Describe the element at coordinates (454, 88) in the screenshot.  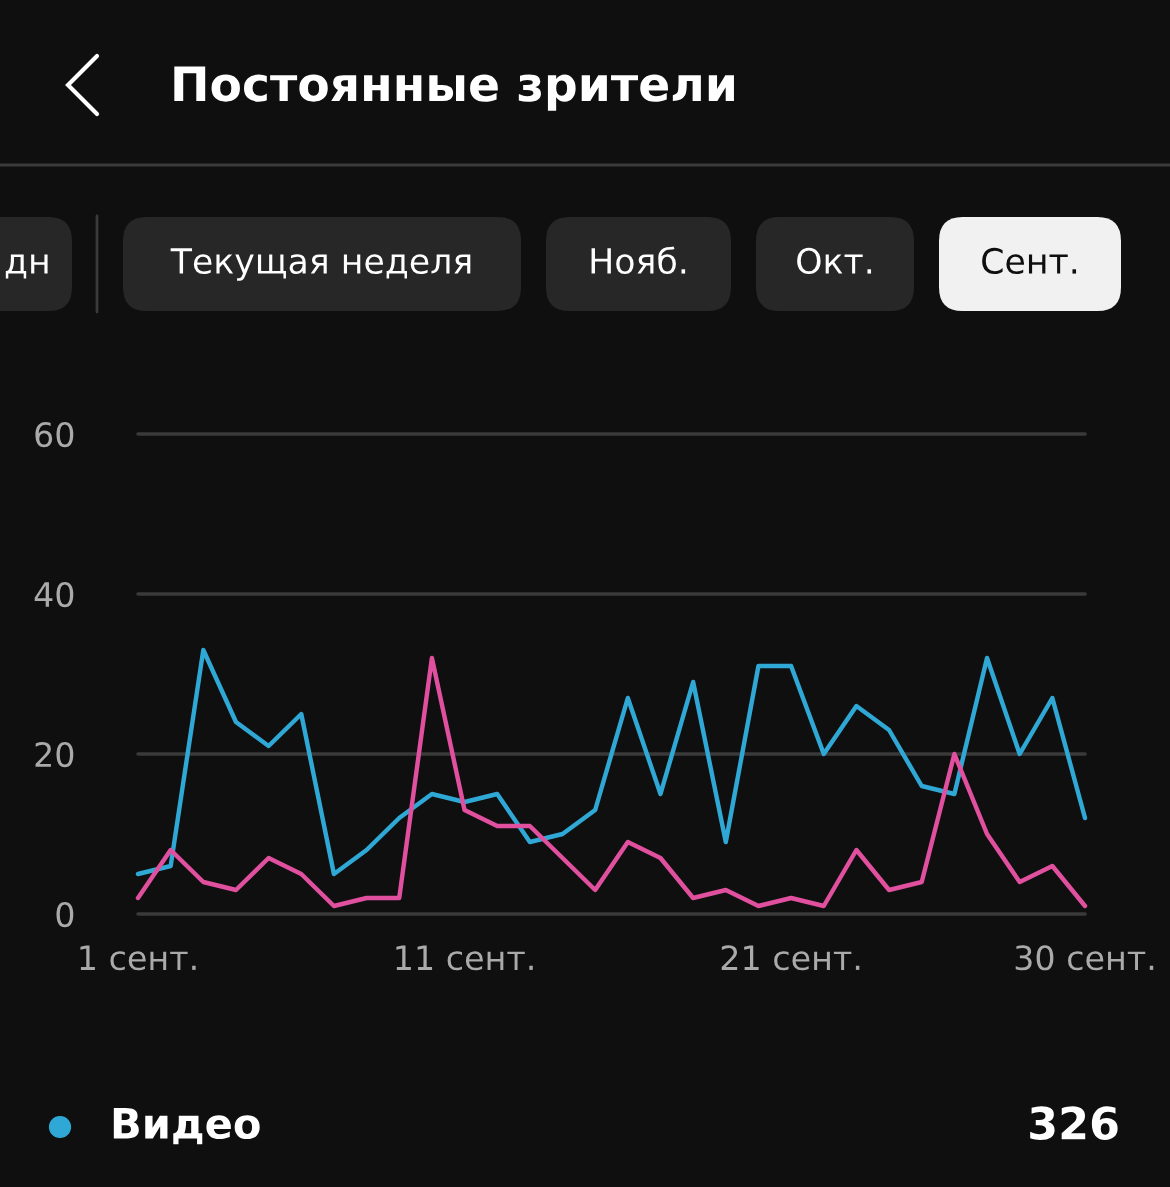
I see `chart-title: Постоянные зрители` at that location.